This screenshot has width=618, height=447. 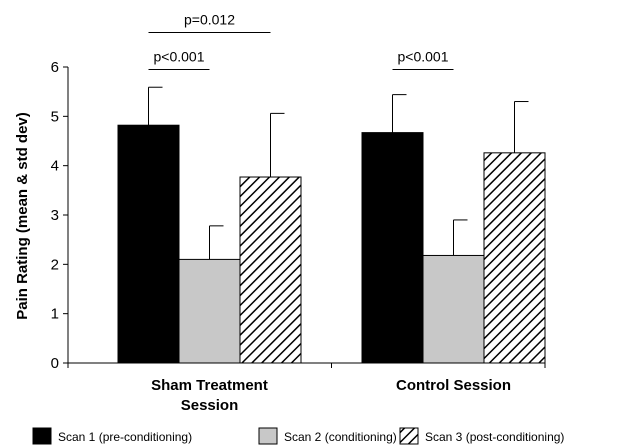 I want to click on category-labels: Sham Treatment Session Control Session, so click(x=331, y=395).